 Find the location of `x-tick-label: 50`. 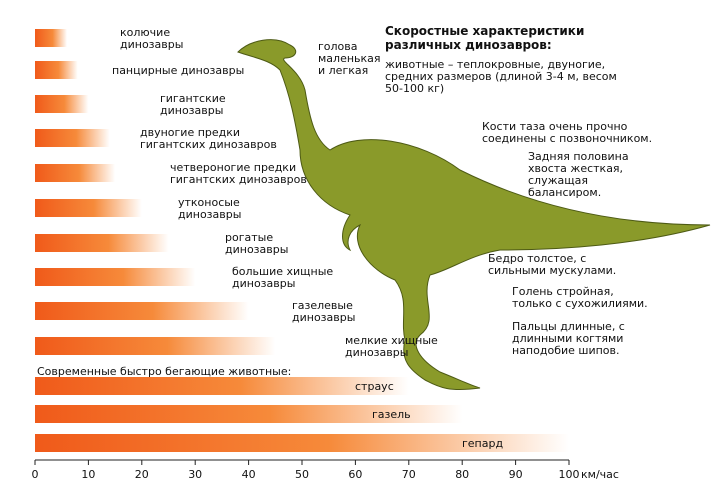

x-tick-label: 50 is located at coordinates (302, 474).